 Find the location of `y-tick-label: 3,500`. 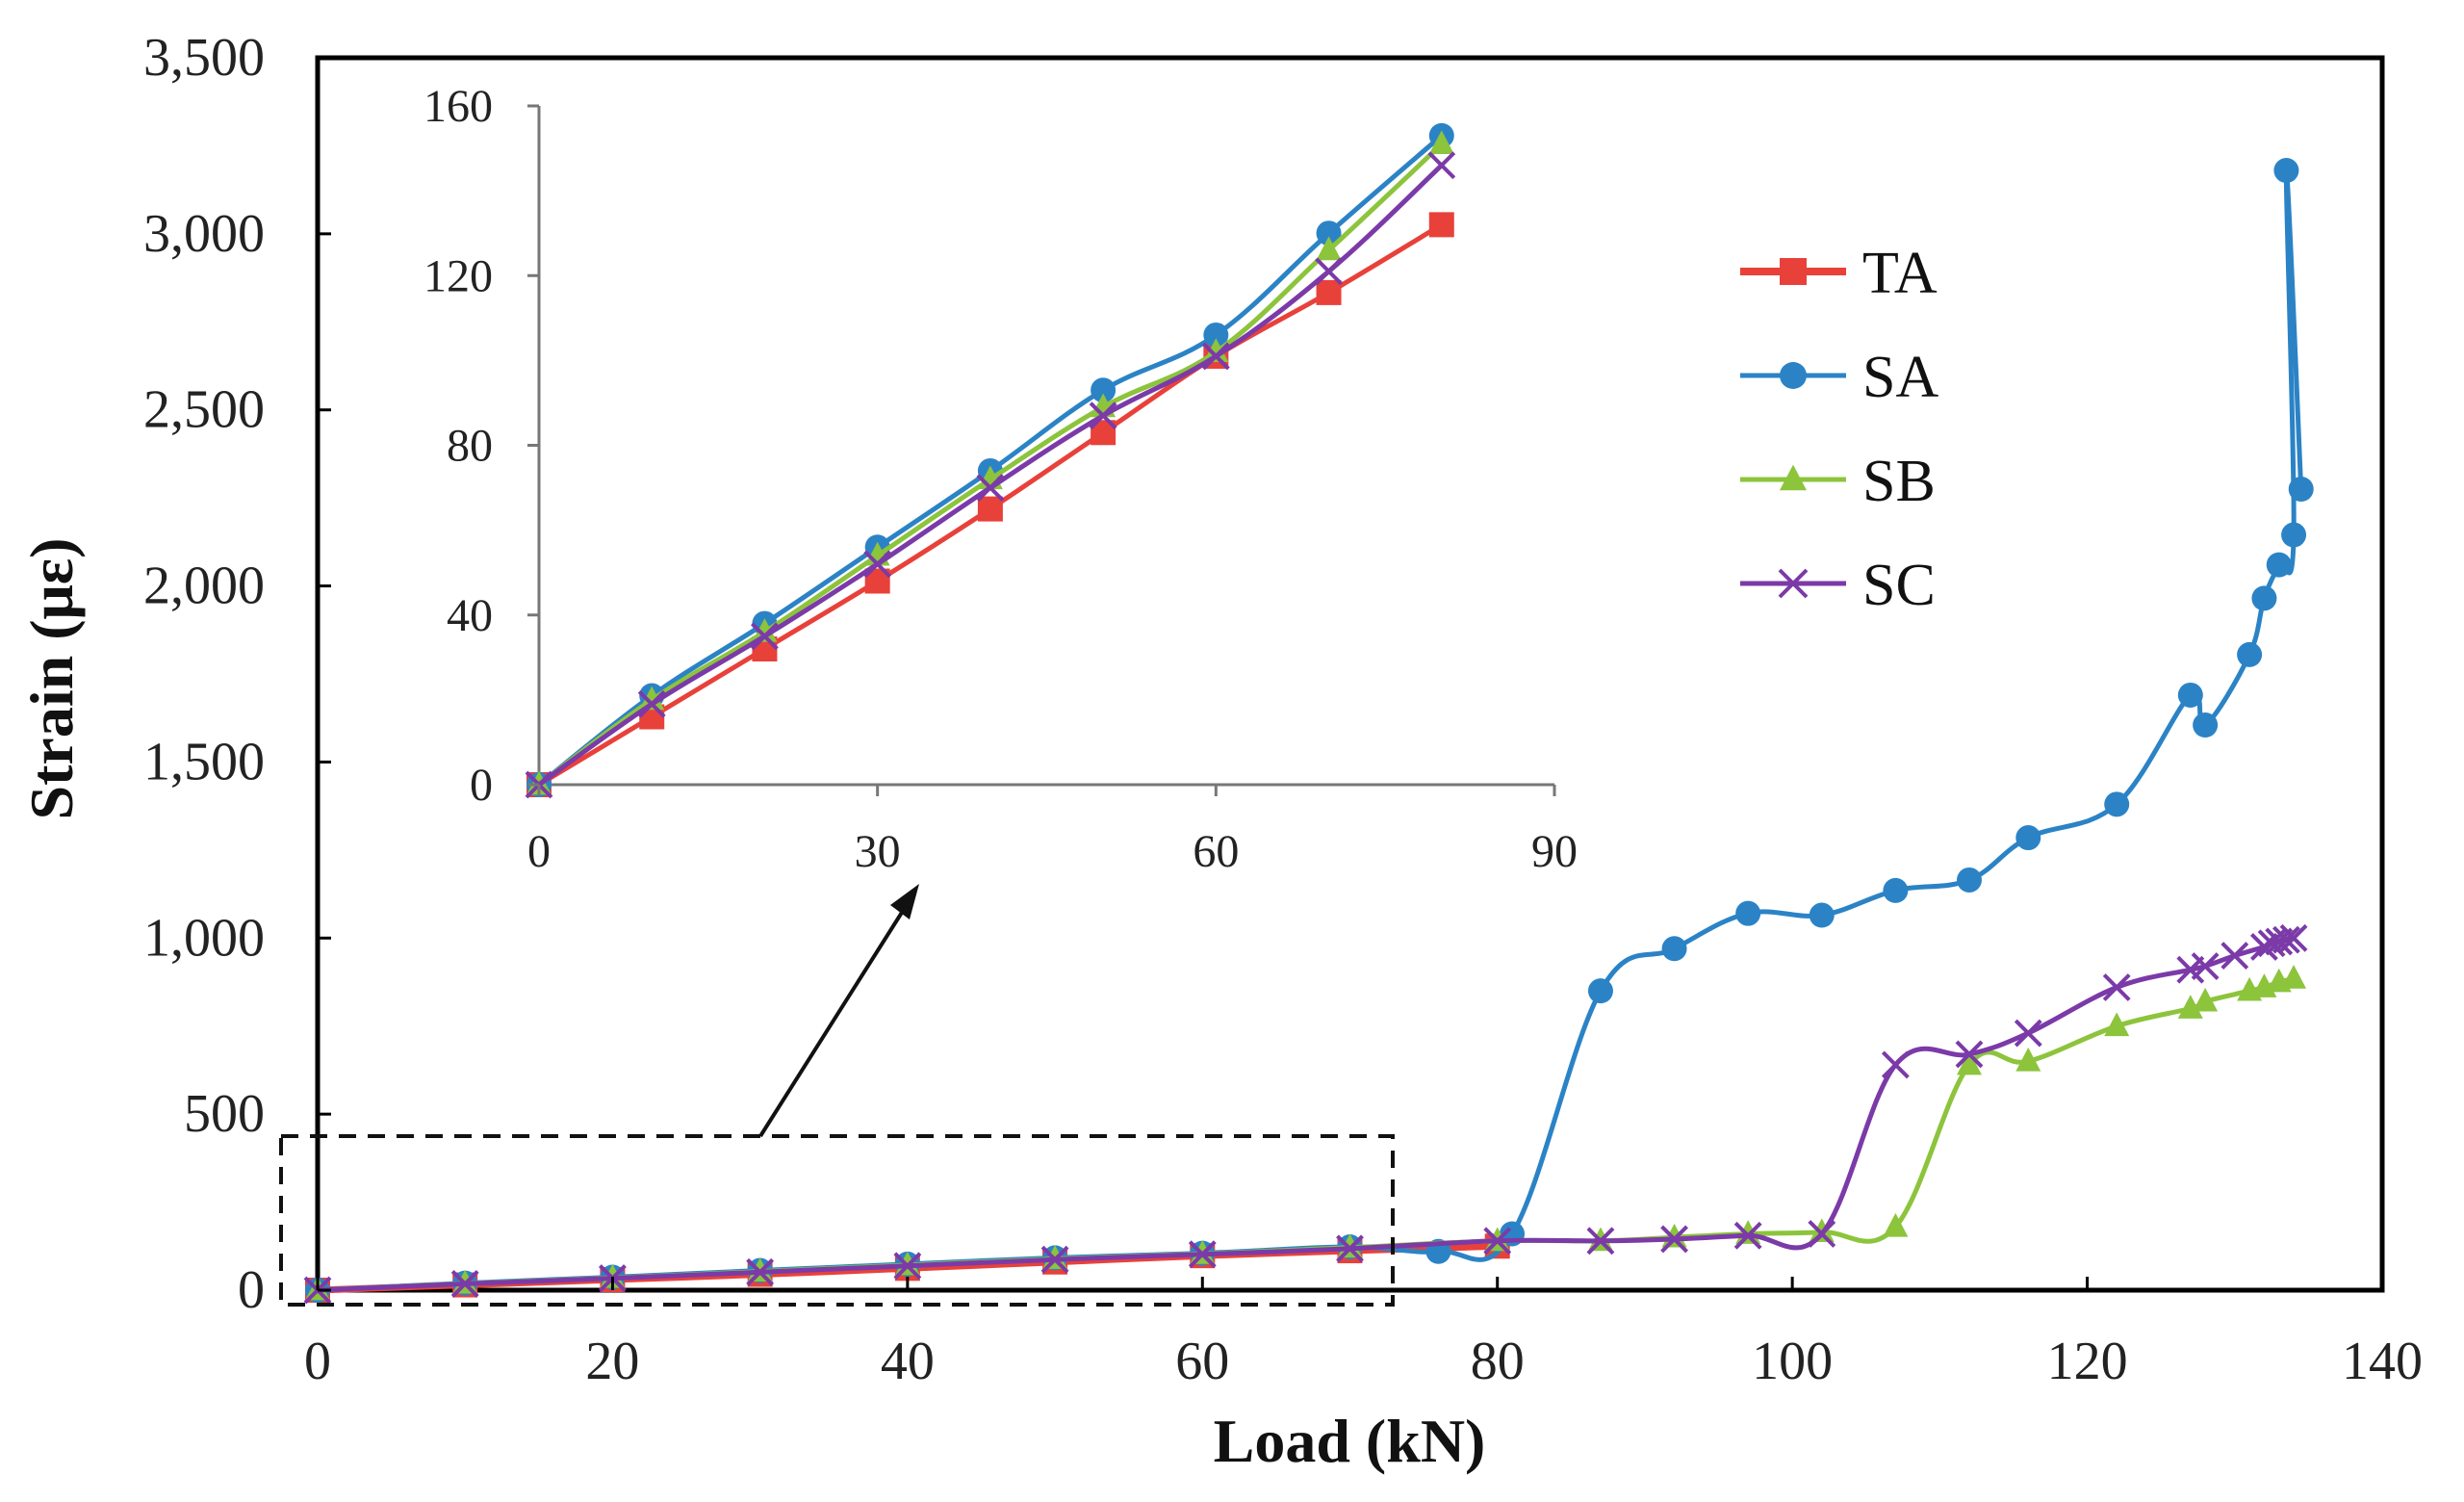

y-tick-label: 3,500 is located at coordinates (204, 58).